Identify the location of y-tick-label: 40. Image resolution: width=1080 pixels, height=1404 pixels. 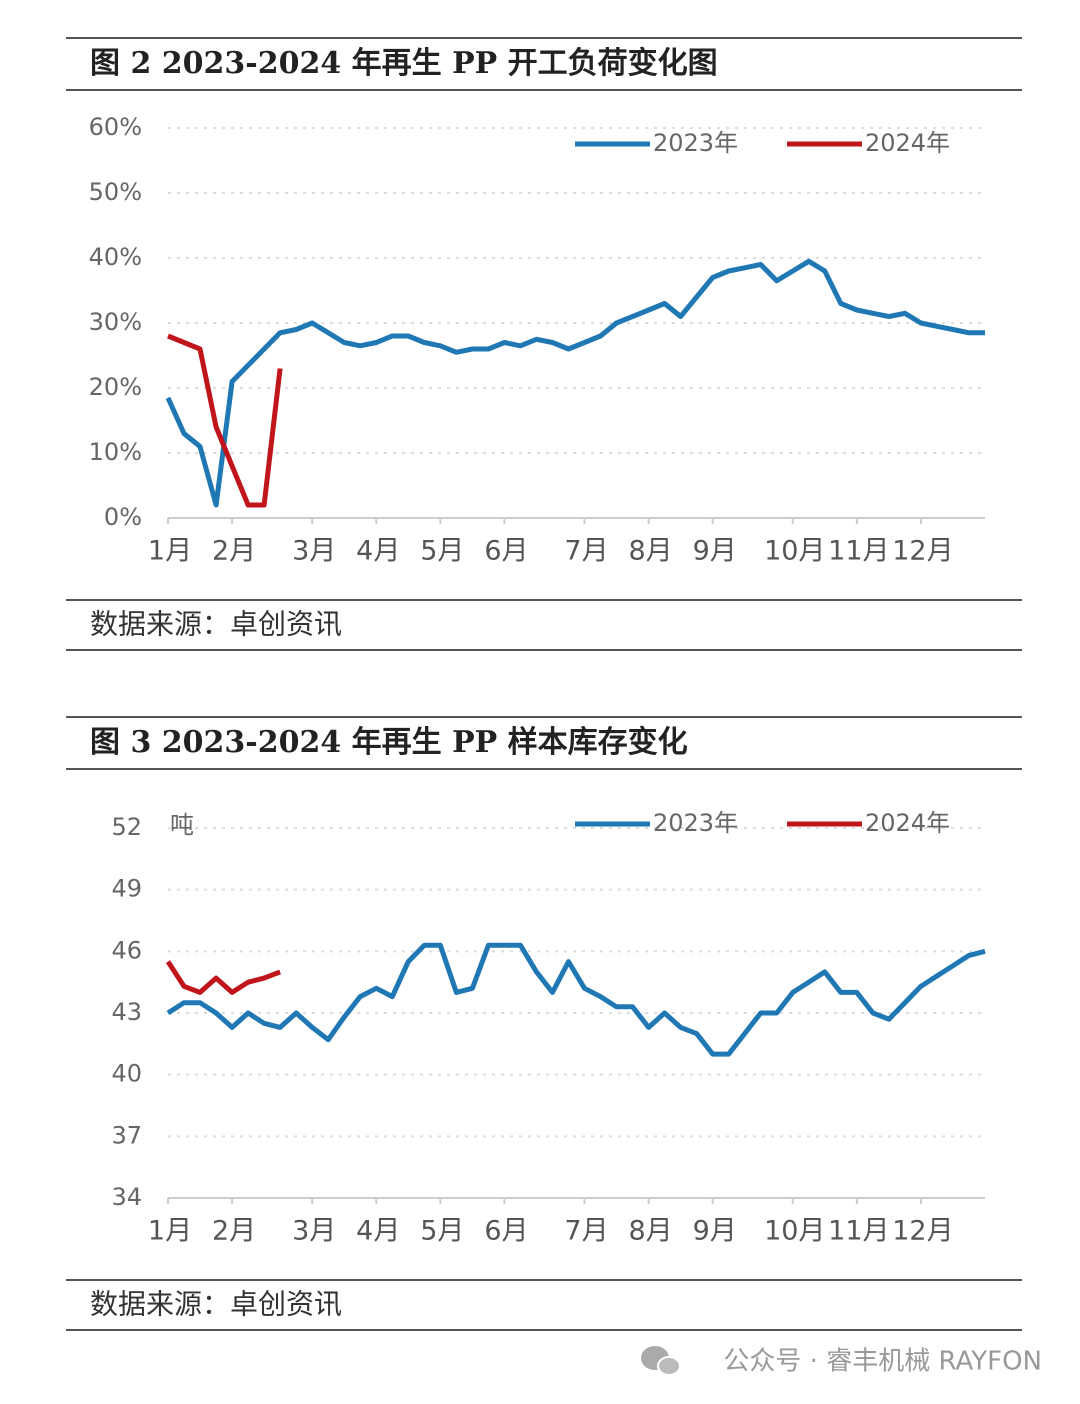
(126, 1074).